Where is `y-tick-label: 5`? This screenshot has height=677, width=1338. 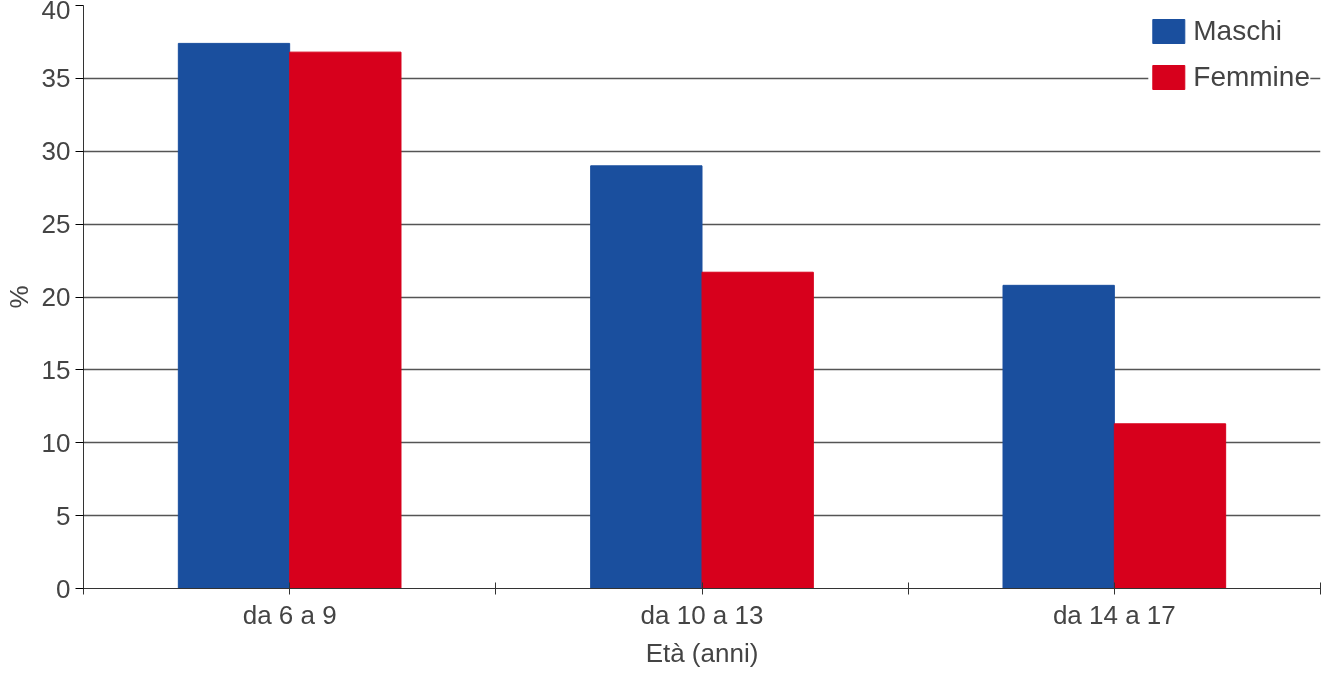 y-tick-label: 5 is located at coordinates (63, 515).